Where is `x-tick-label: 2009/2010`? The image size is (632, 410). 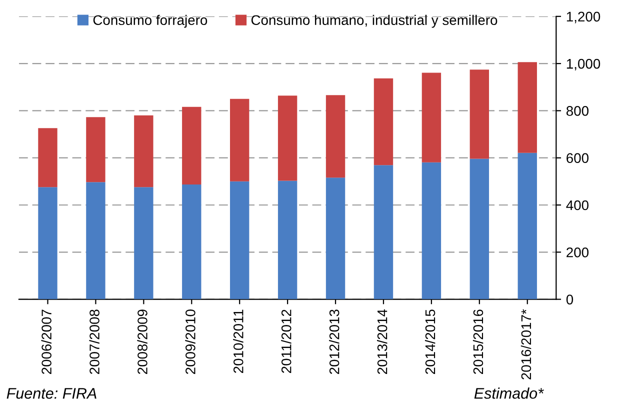
x-tick-label: 2009/2010 is located at coordinates (190, 342).